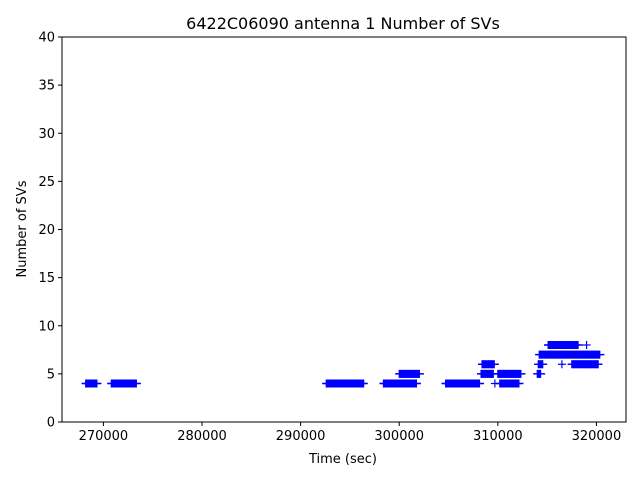 The height and width of the screenshot is (480, 640). What do you see at coordinates (399, 436) in the screenshot?
I see `x-tick-label: 300000` at bounding box center [399, 436].